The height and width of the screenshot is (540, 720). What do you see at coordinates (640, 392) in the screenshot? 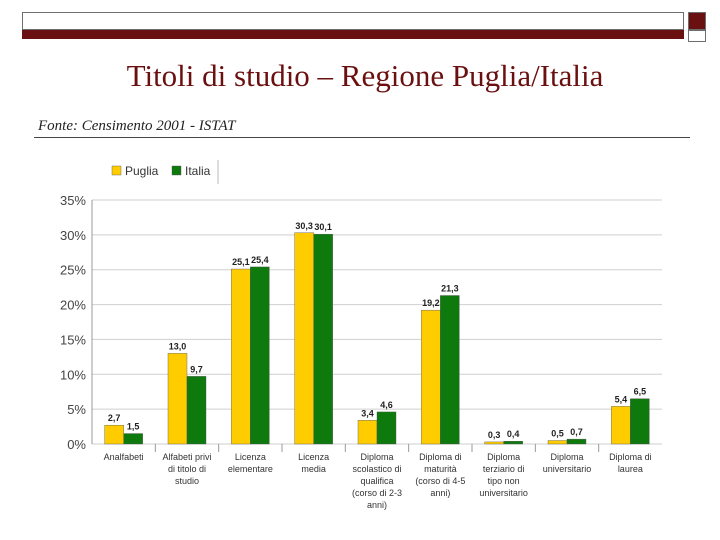
I see `data-label: 6,5` at bounding box center [640, 392].